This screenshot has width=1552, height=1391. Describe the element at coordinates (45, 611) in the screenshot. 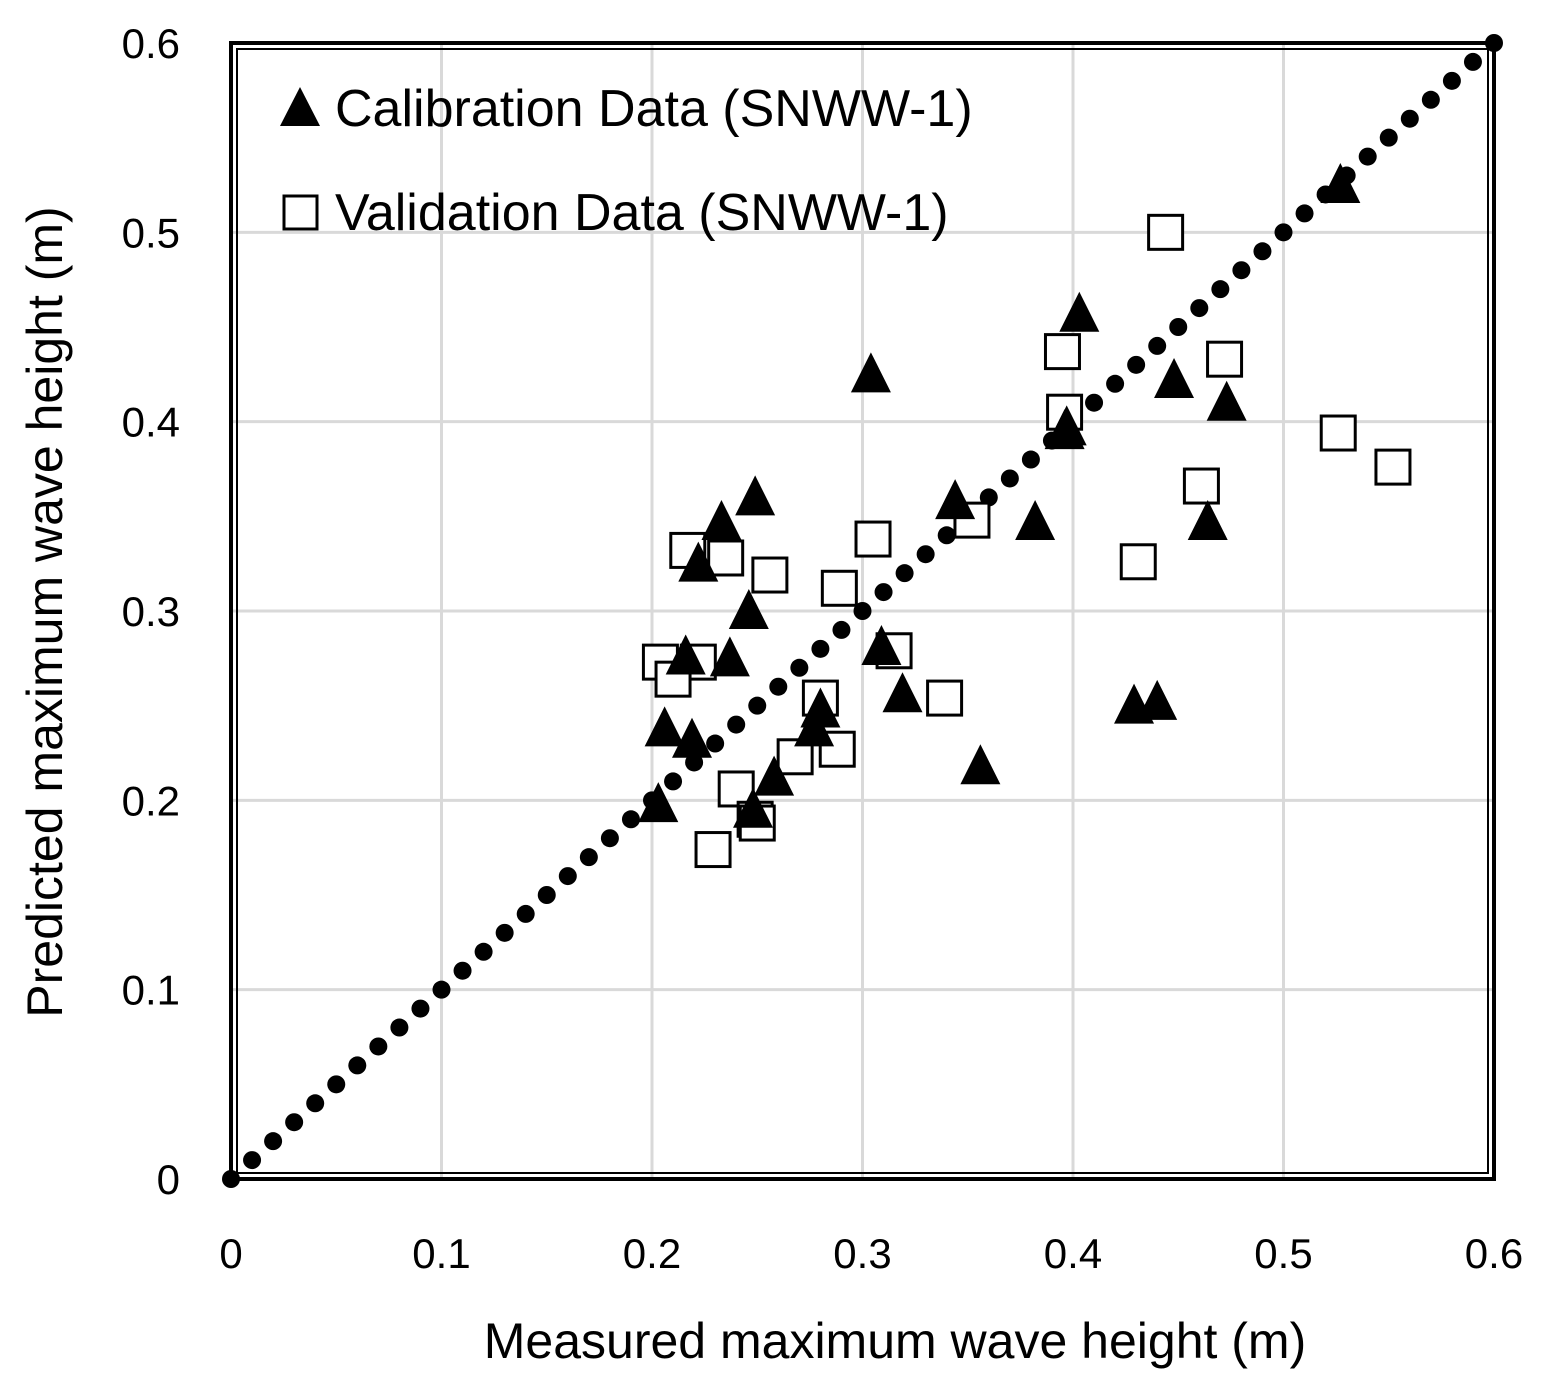

I see `y-axis-label: Predicted maximum wave height (m)` at that location.